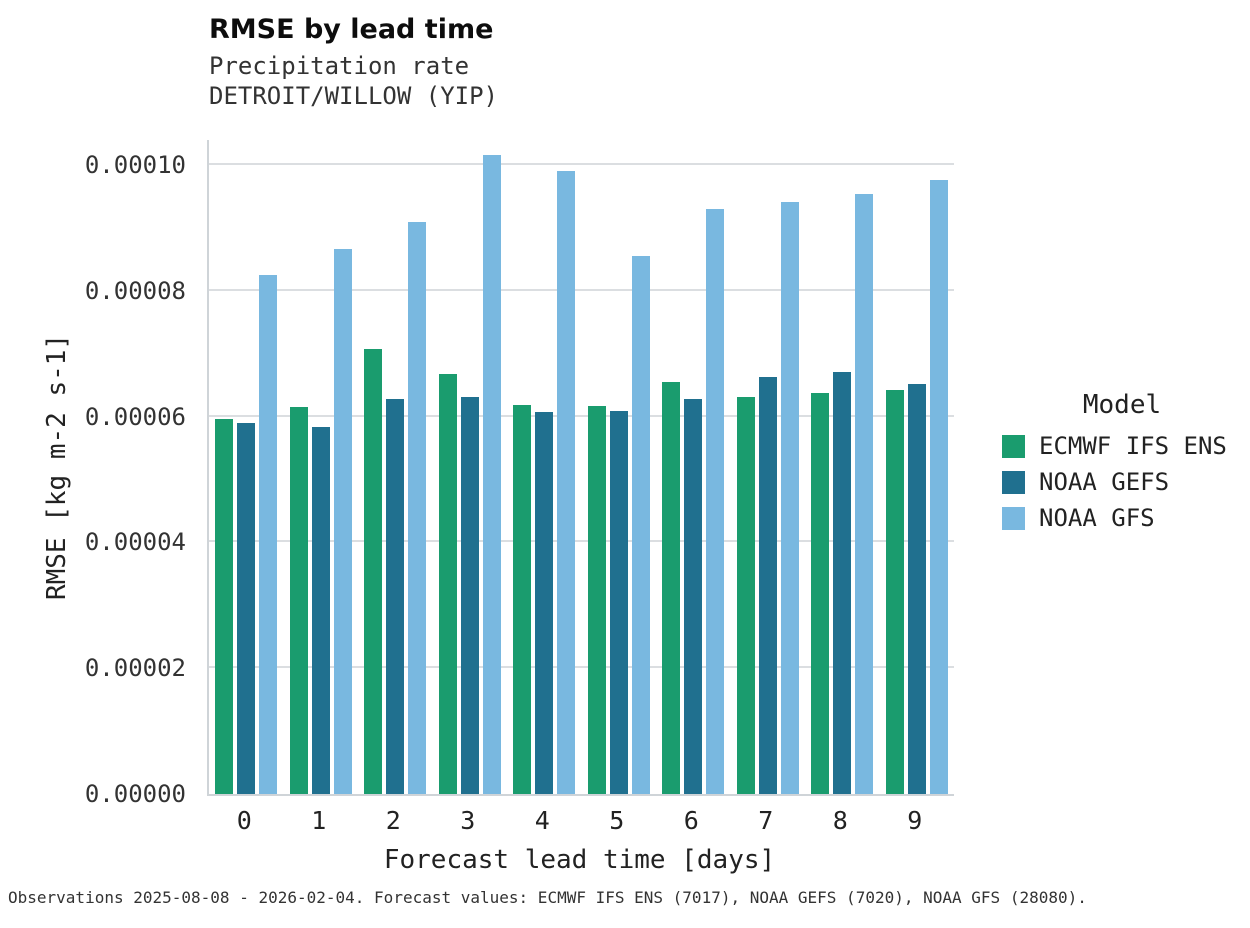 Image resolution: width=1250 pixels, height=928 pixels. What do you see at coordinates (1133, 446) in the screenshot?
I see `legend-label: ECMWF IFS ENS` at bounding box center [1133, 446].